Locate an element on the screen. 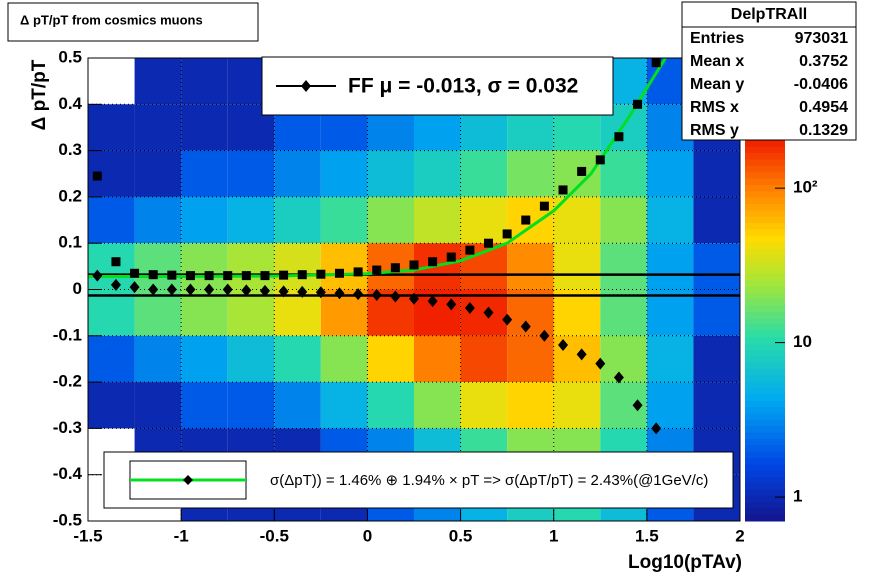 The height and width of the screenshot is (579, 874). x-tick-label: -1.5 is located at coordinates (87, 535).